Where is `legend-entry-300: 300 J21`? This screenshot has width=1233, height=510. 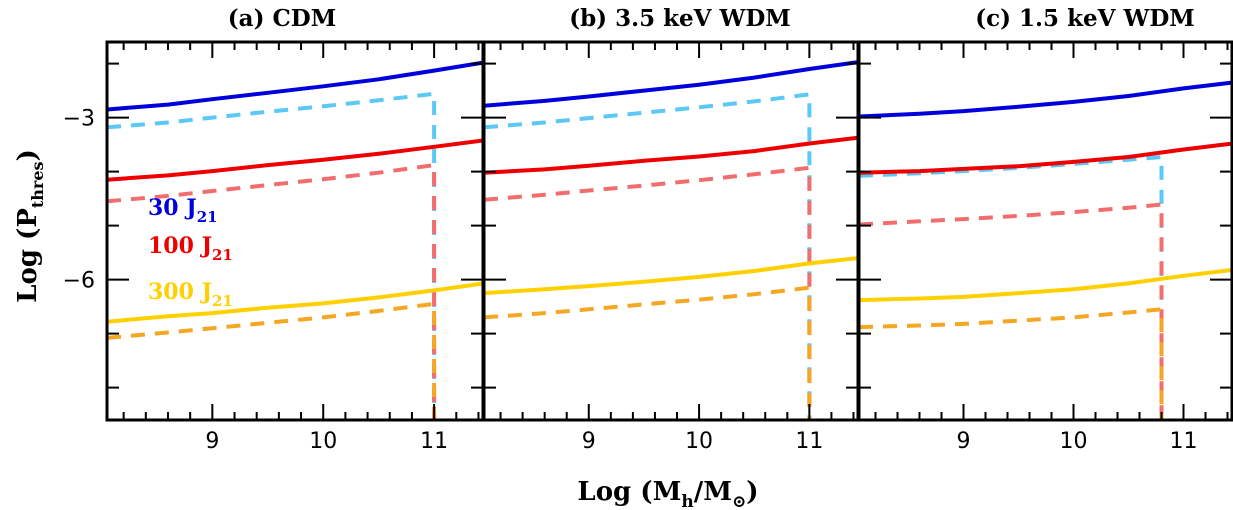
legend-entry-300: 300 J21 is located at coordinates (190, 294).